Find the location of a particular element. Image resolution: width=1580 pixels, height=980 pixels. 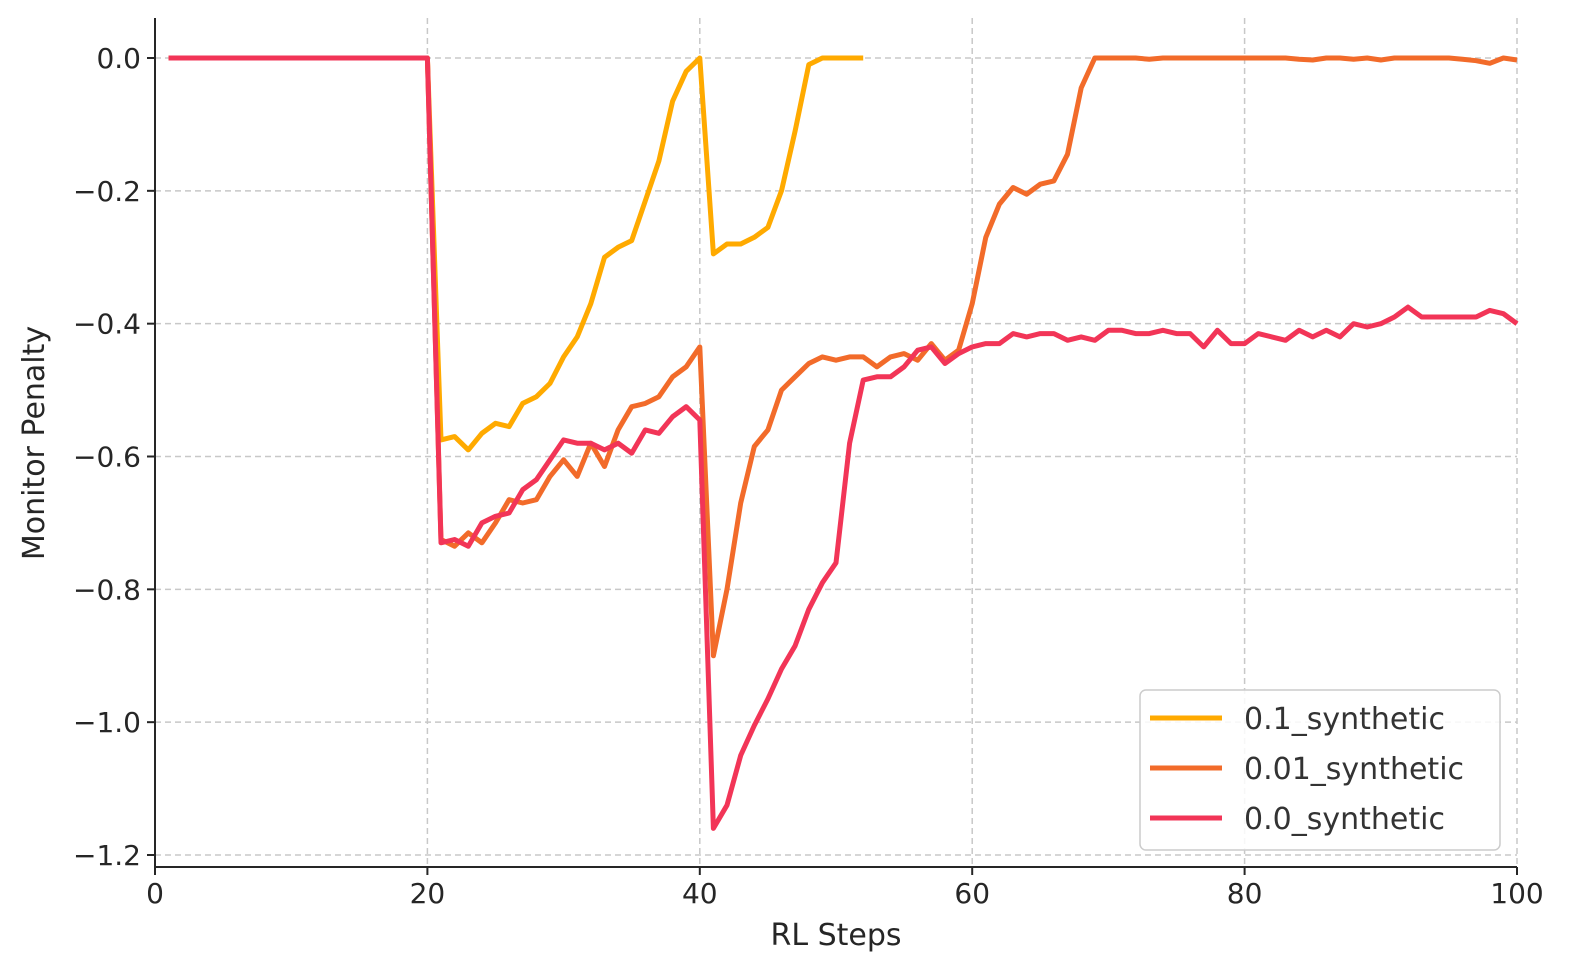

y-tick-label: −0.6 is located at coordinates (107, 457).